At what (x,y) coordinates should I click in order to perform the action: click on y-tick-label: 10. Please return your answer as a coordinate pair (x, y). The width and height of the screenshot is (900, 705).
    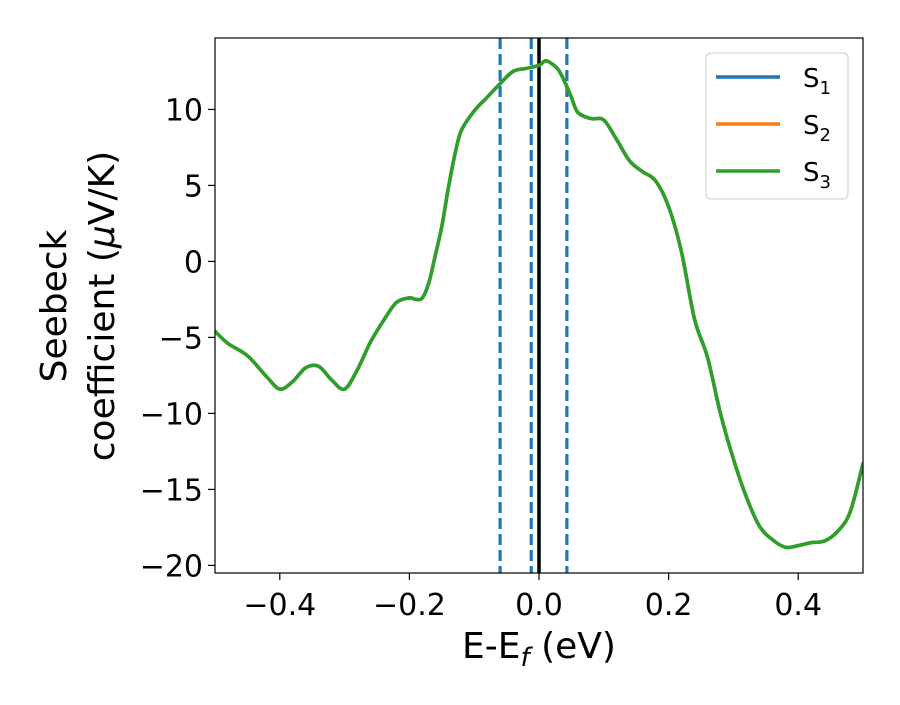
    Looking at the image, I should click on (184, 110).